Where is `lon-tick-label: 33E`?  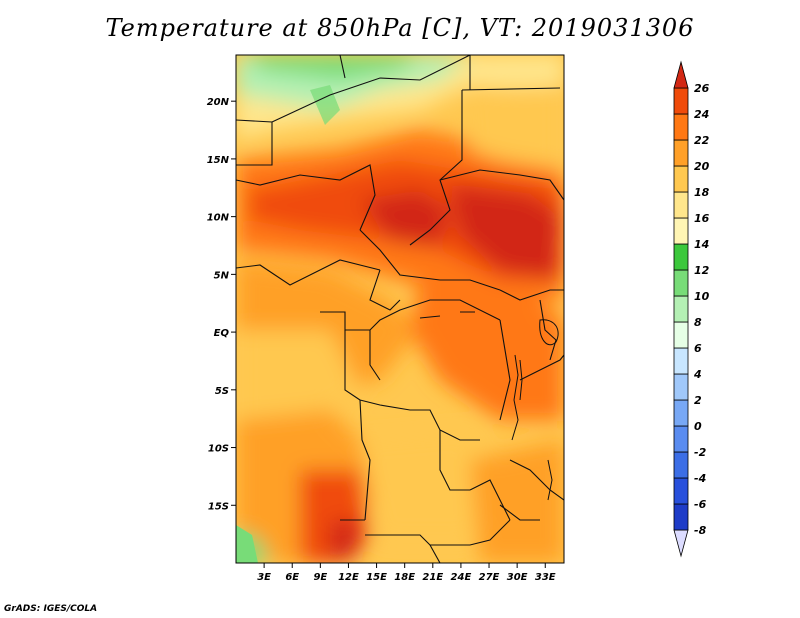
lon-tick-label: 33E is located at coordinates (545, 577).